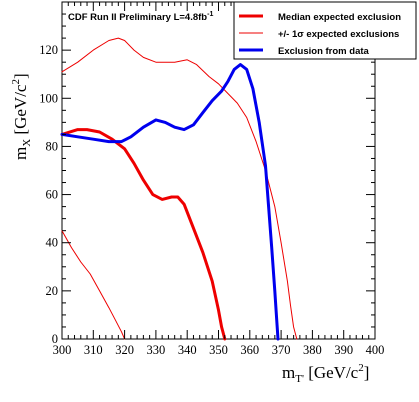  I want to click on y-tick-label: 120, so click(48, 50).